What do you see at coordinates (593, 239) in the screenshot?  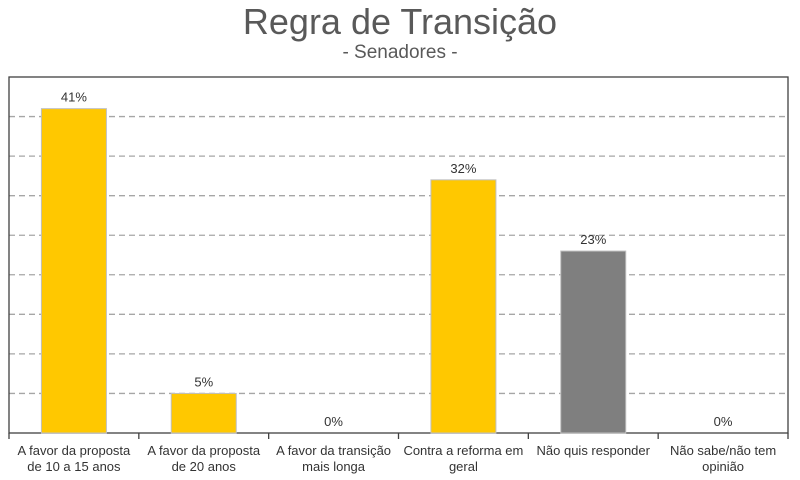 I see `data-label: 23%` at bounding box center [593, 239].